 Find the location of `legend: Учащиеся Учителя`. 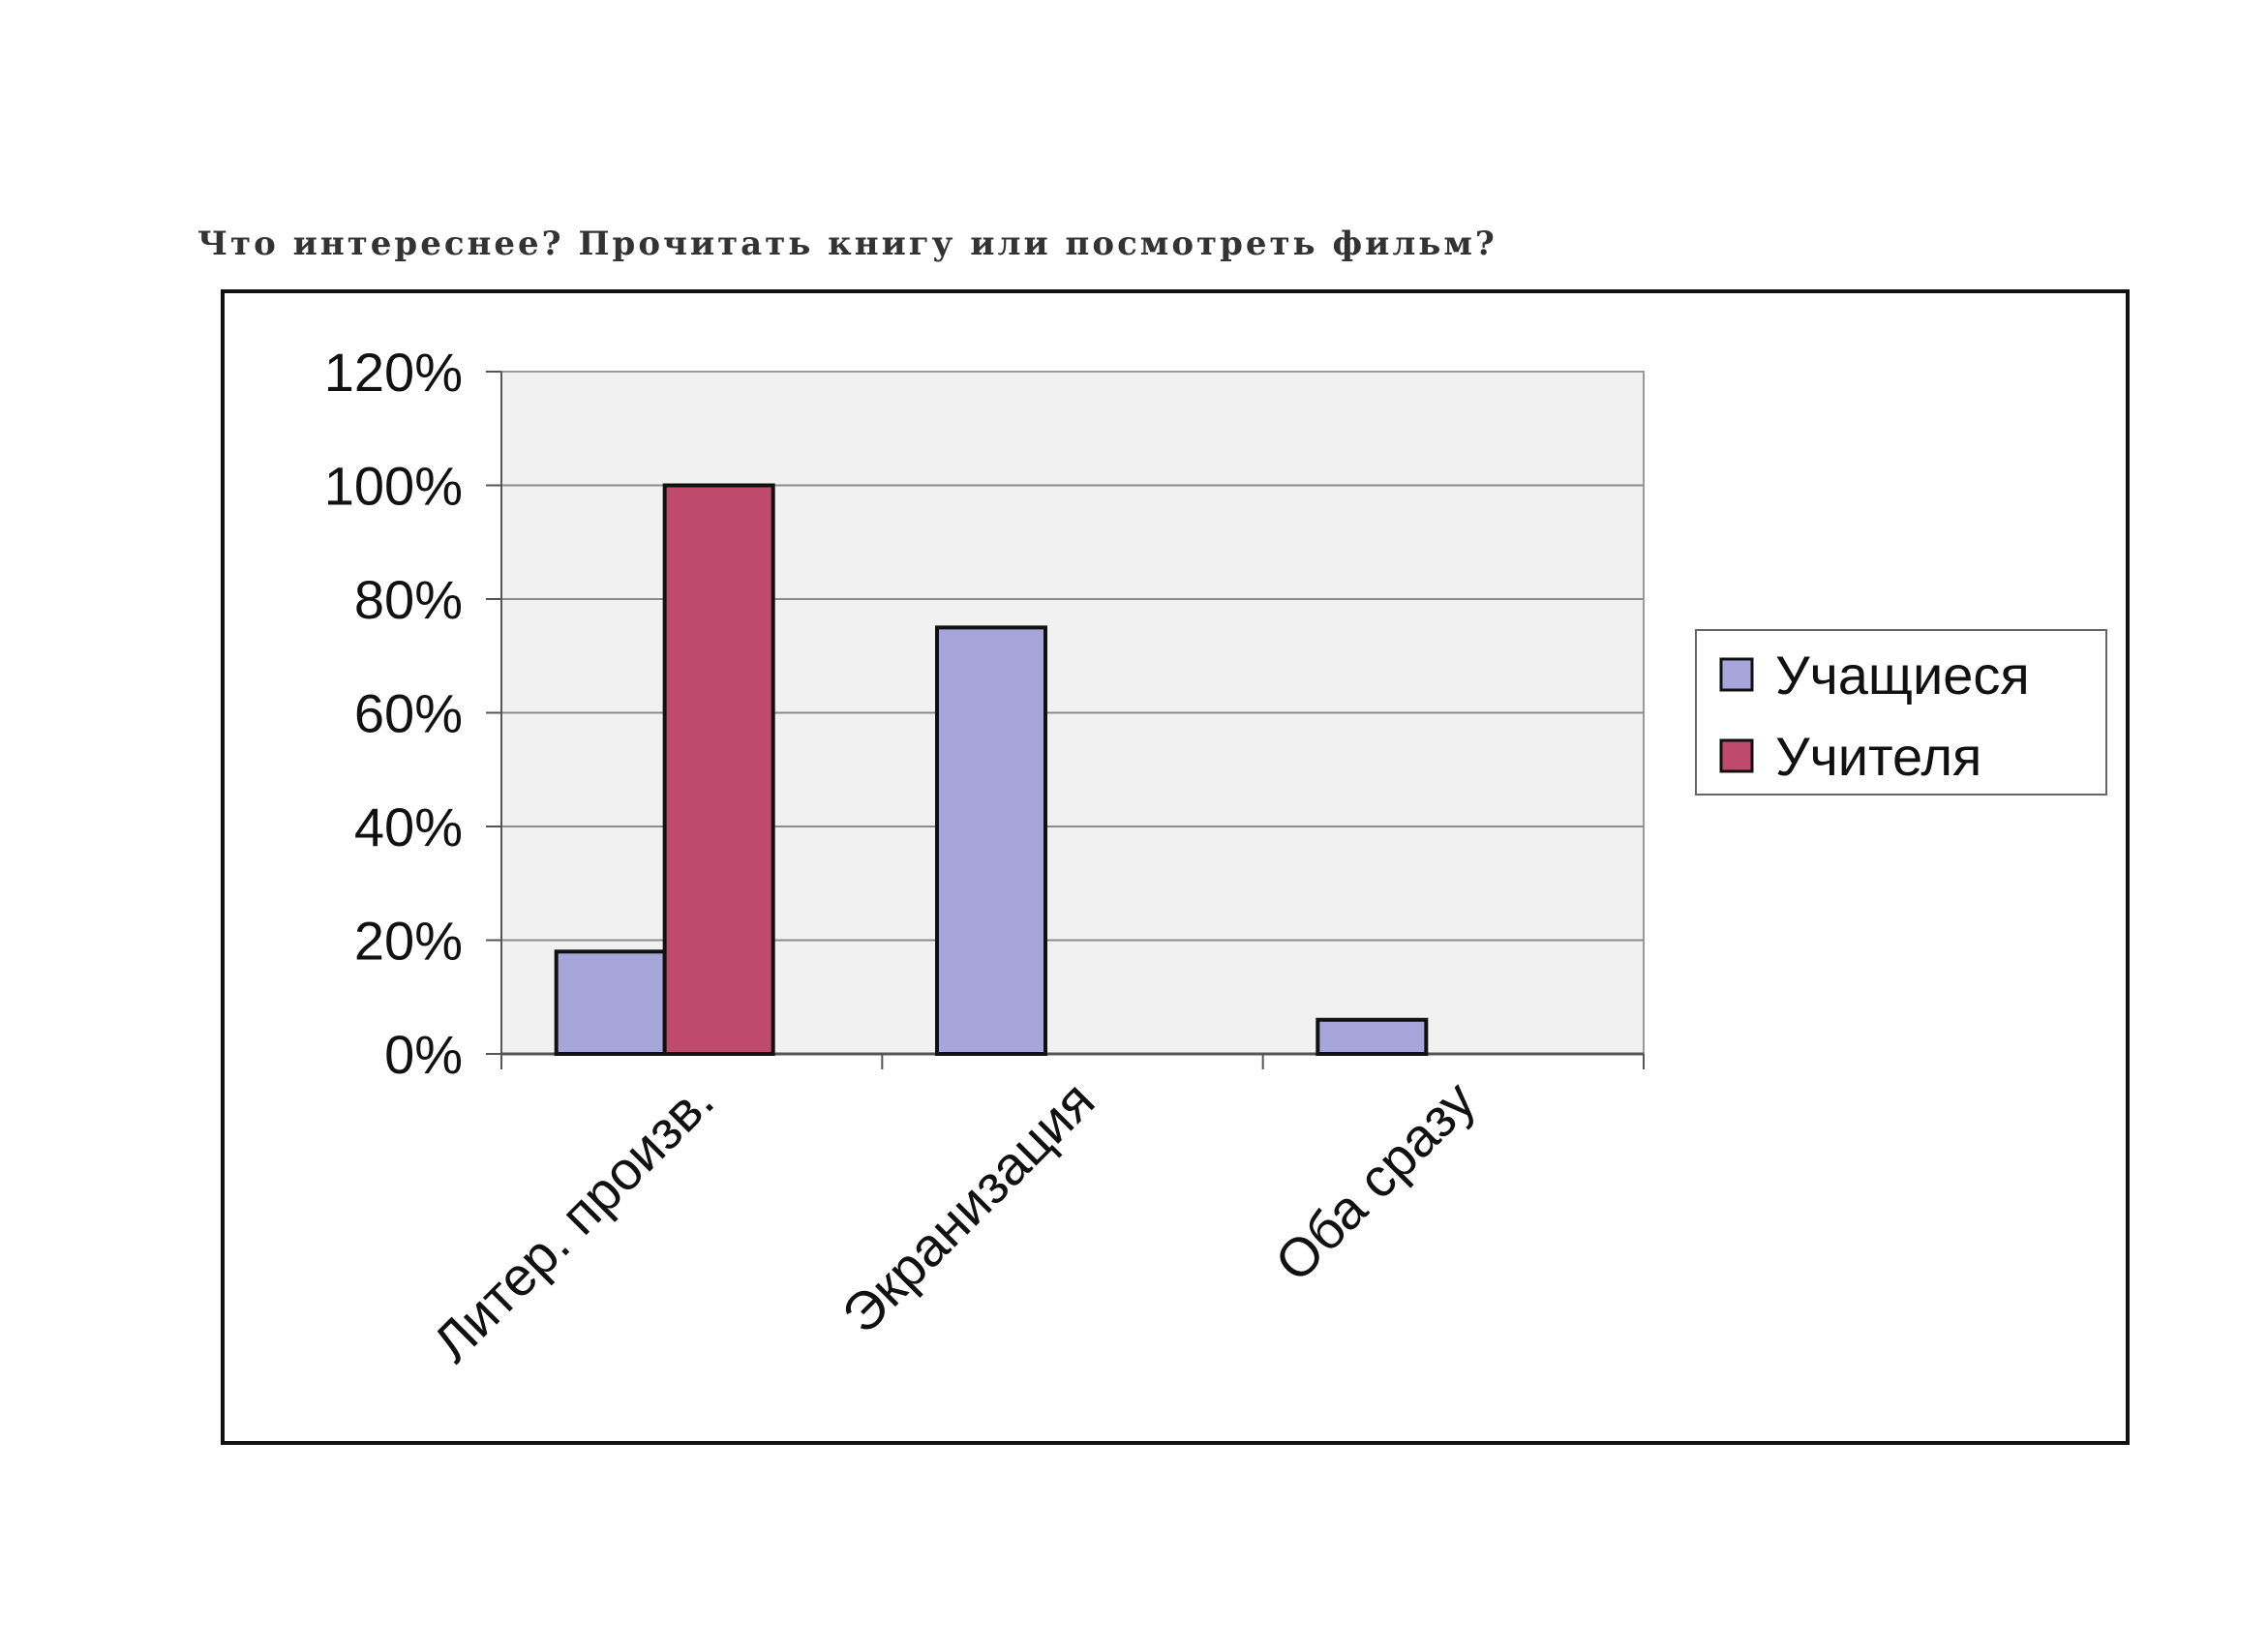

legend: Учащиеся Учителя is located at coordinates (1901, 712).